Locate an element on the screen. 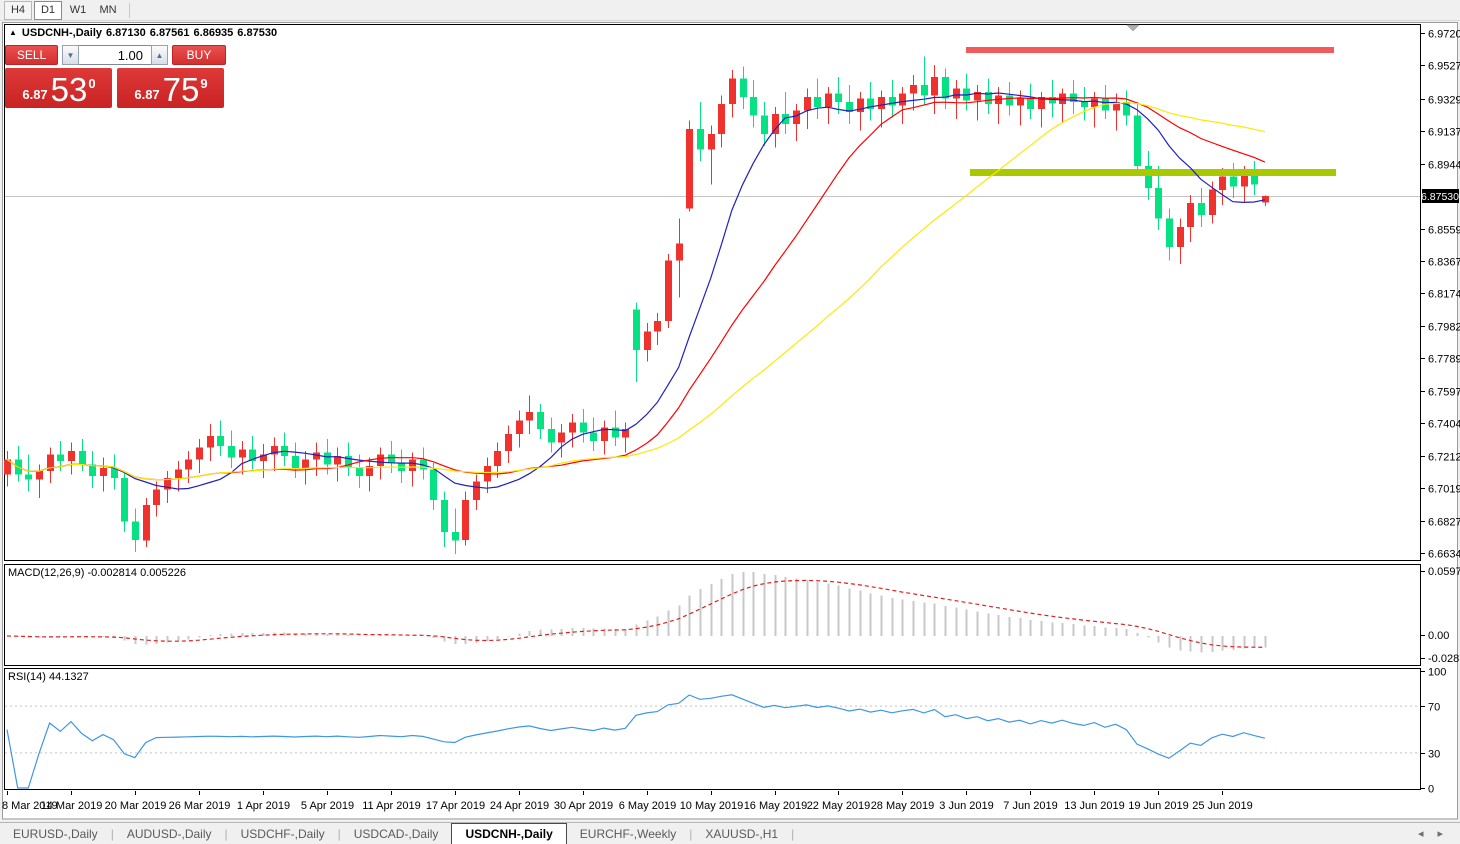  tab-usdchf-daily: USDCHF-,Daily is located at coordinates (282, 833).